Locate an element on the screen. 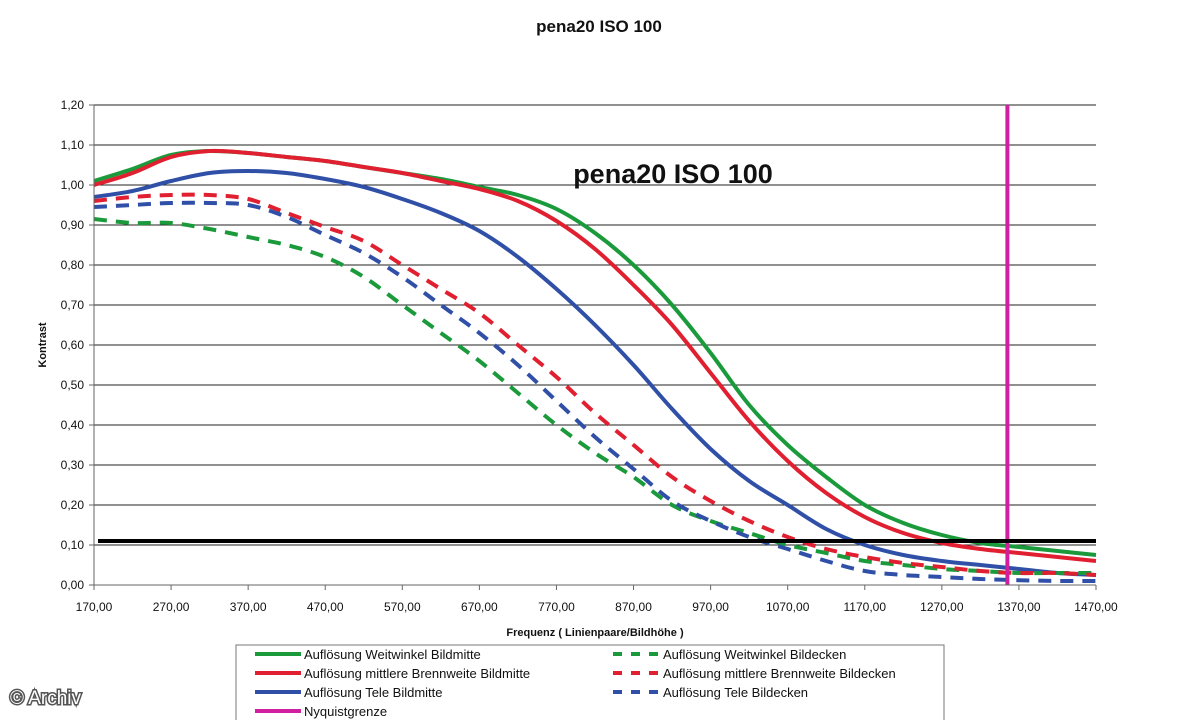 This screenshot has width=1199, height=720. inner-chart-title: pena20 ISO 100 is located at coordinates (673, 174).